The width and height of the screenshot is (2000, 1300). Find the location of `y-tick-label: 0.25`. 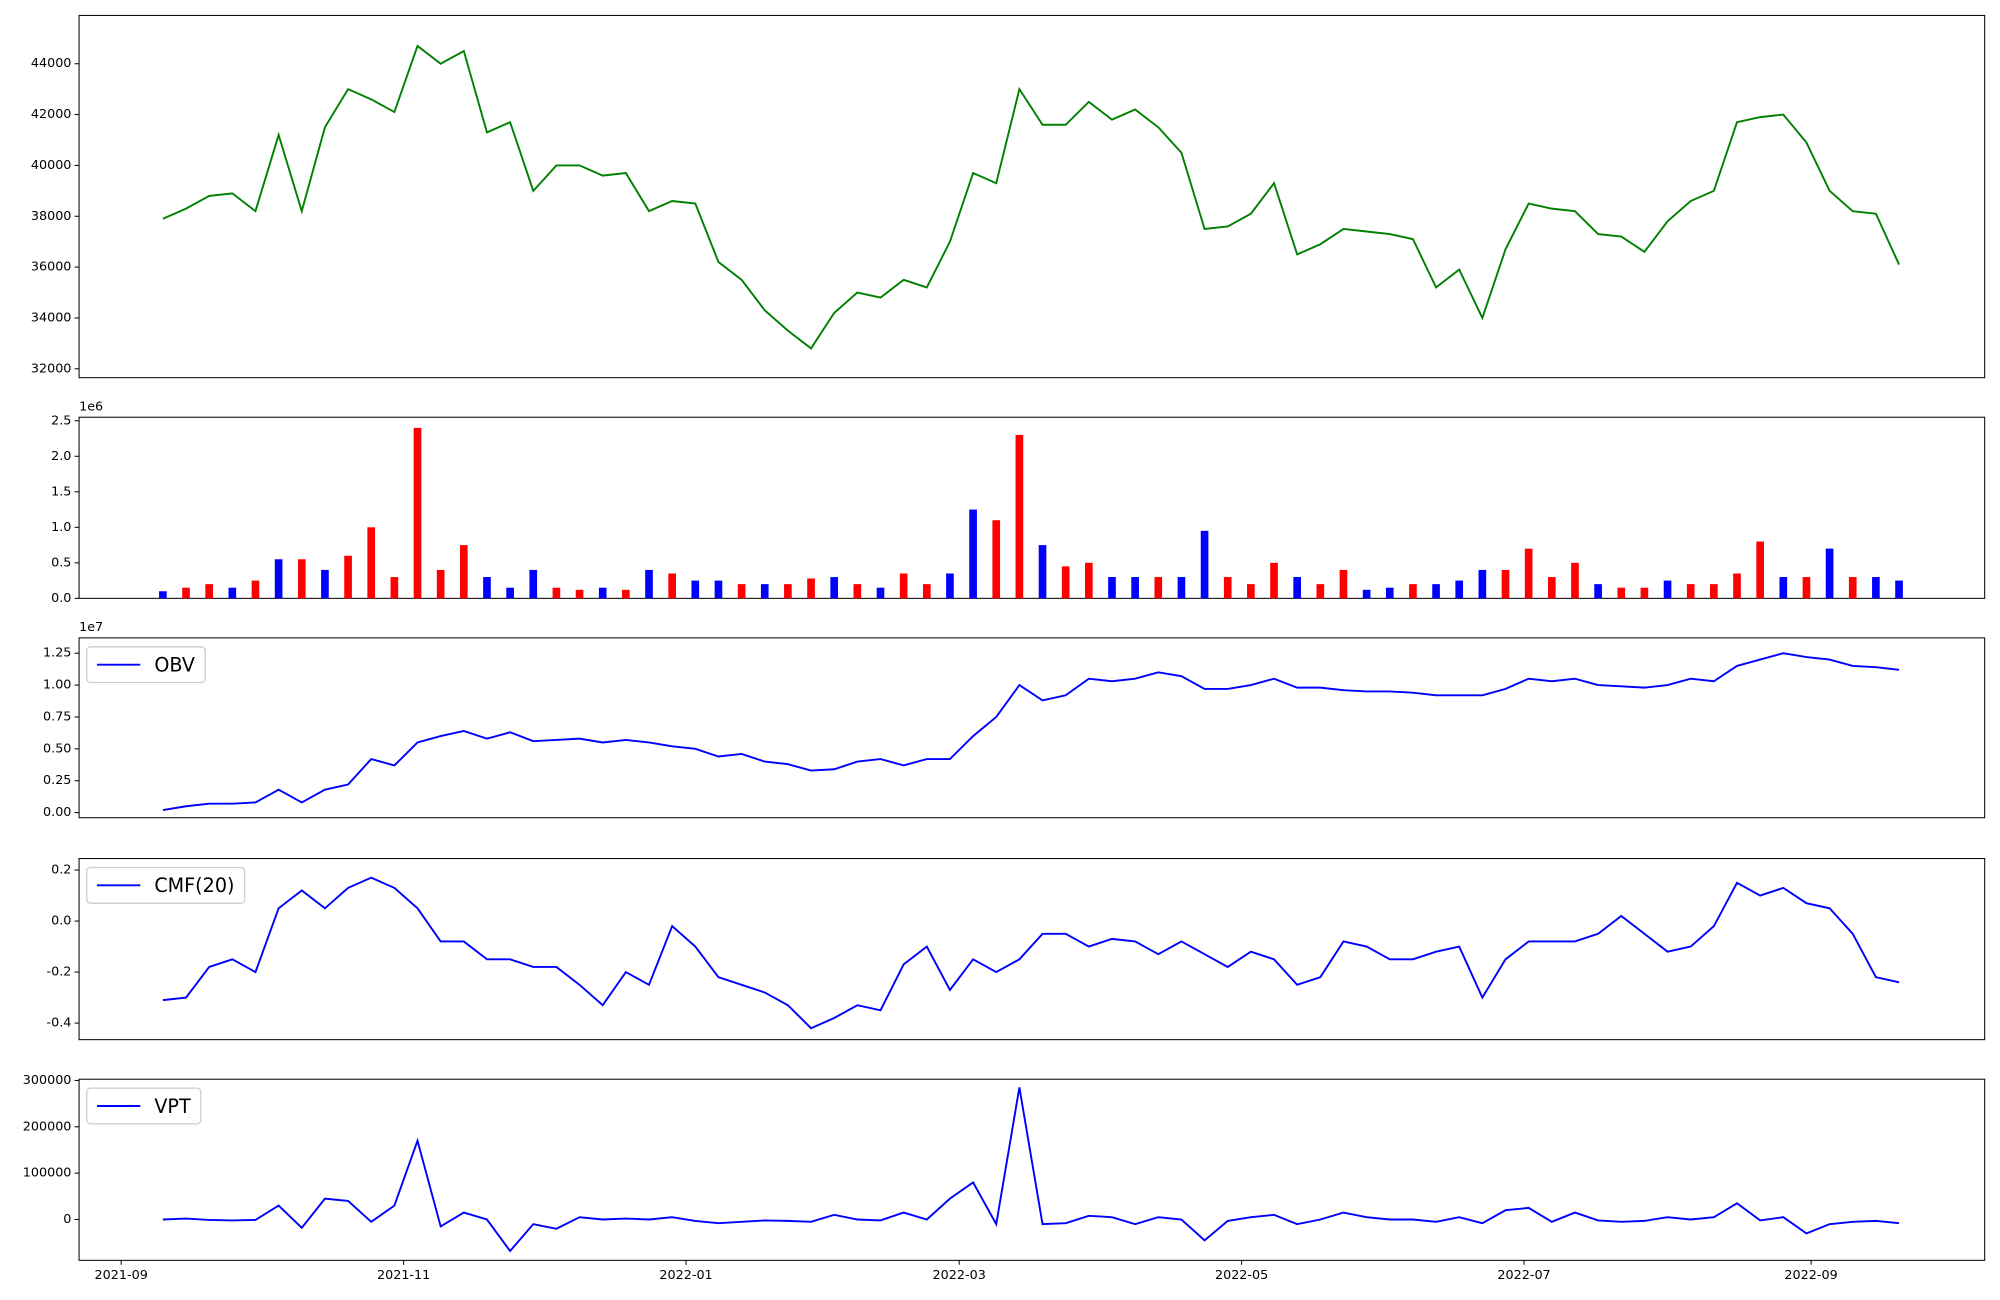

y-tick-label: 0.25 is located at coordinates (57, 780).